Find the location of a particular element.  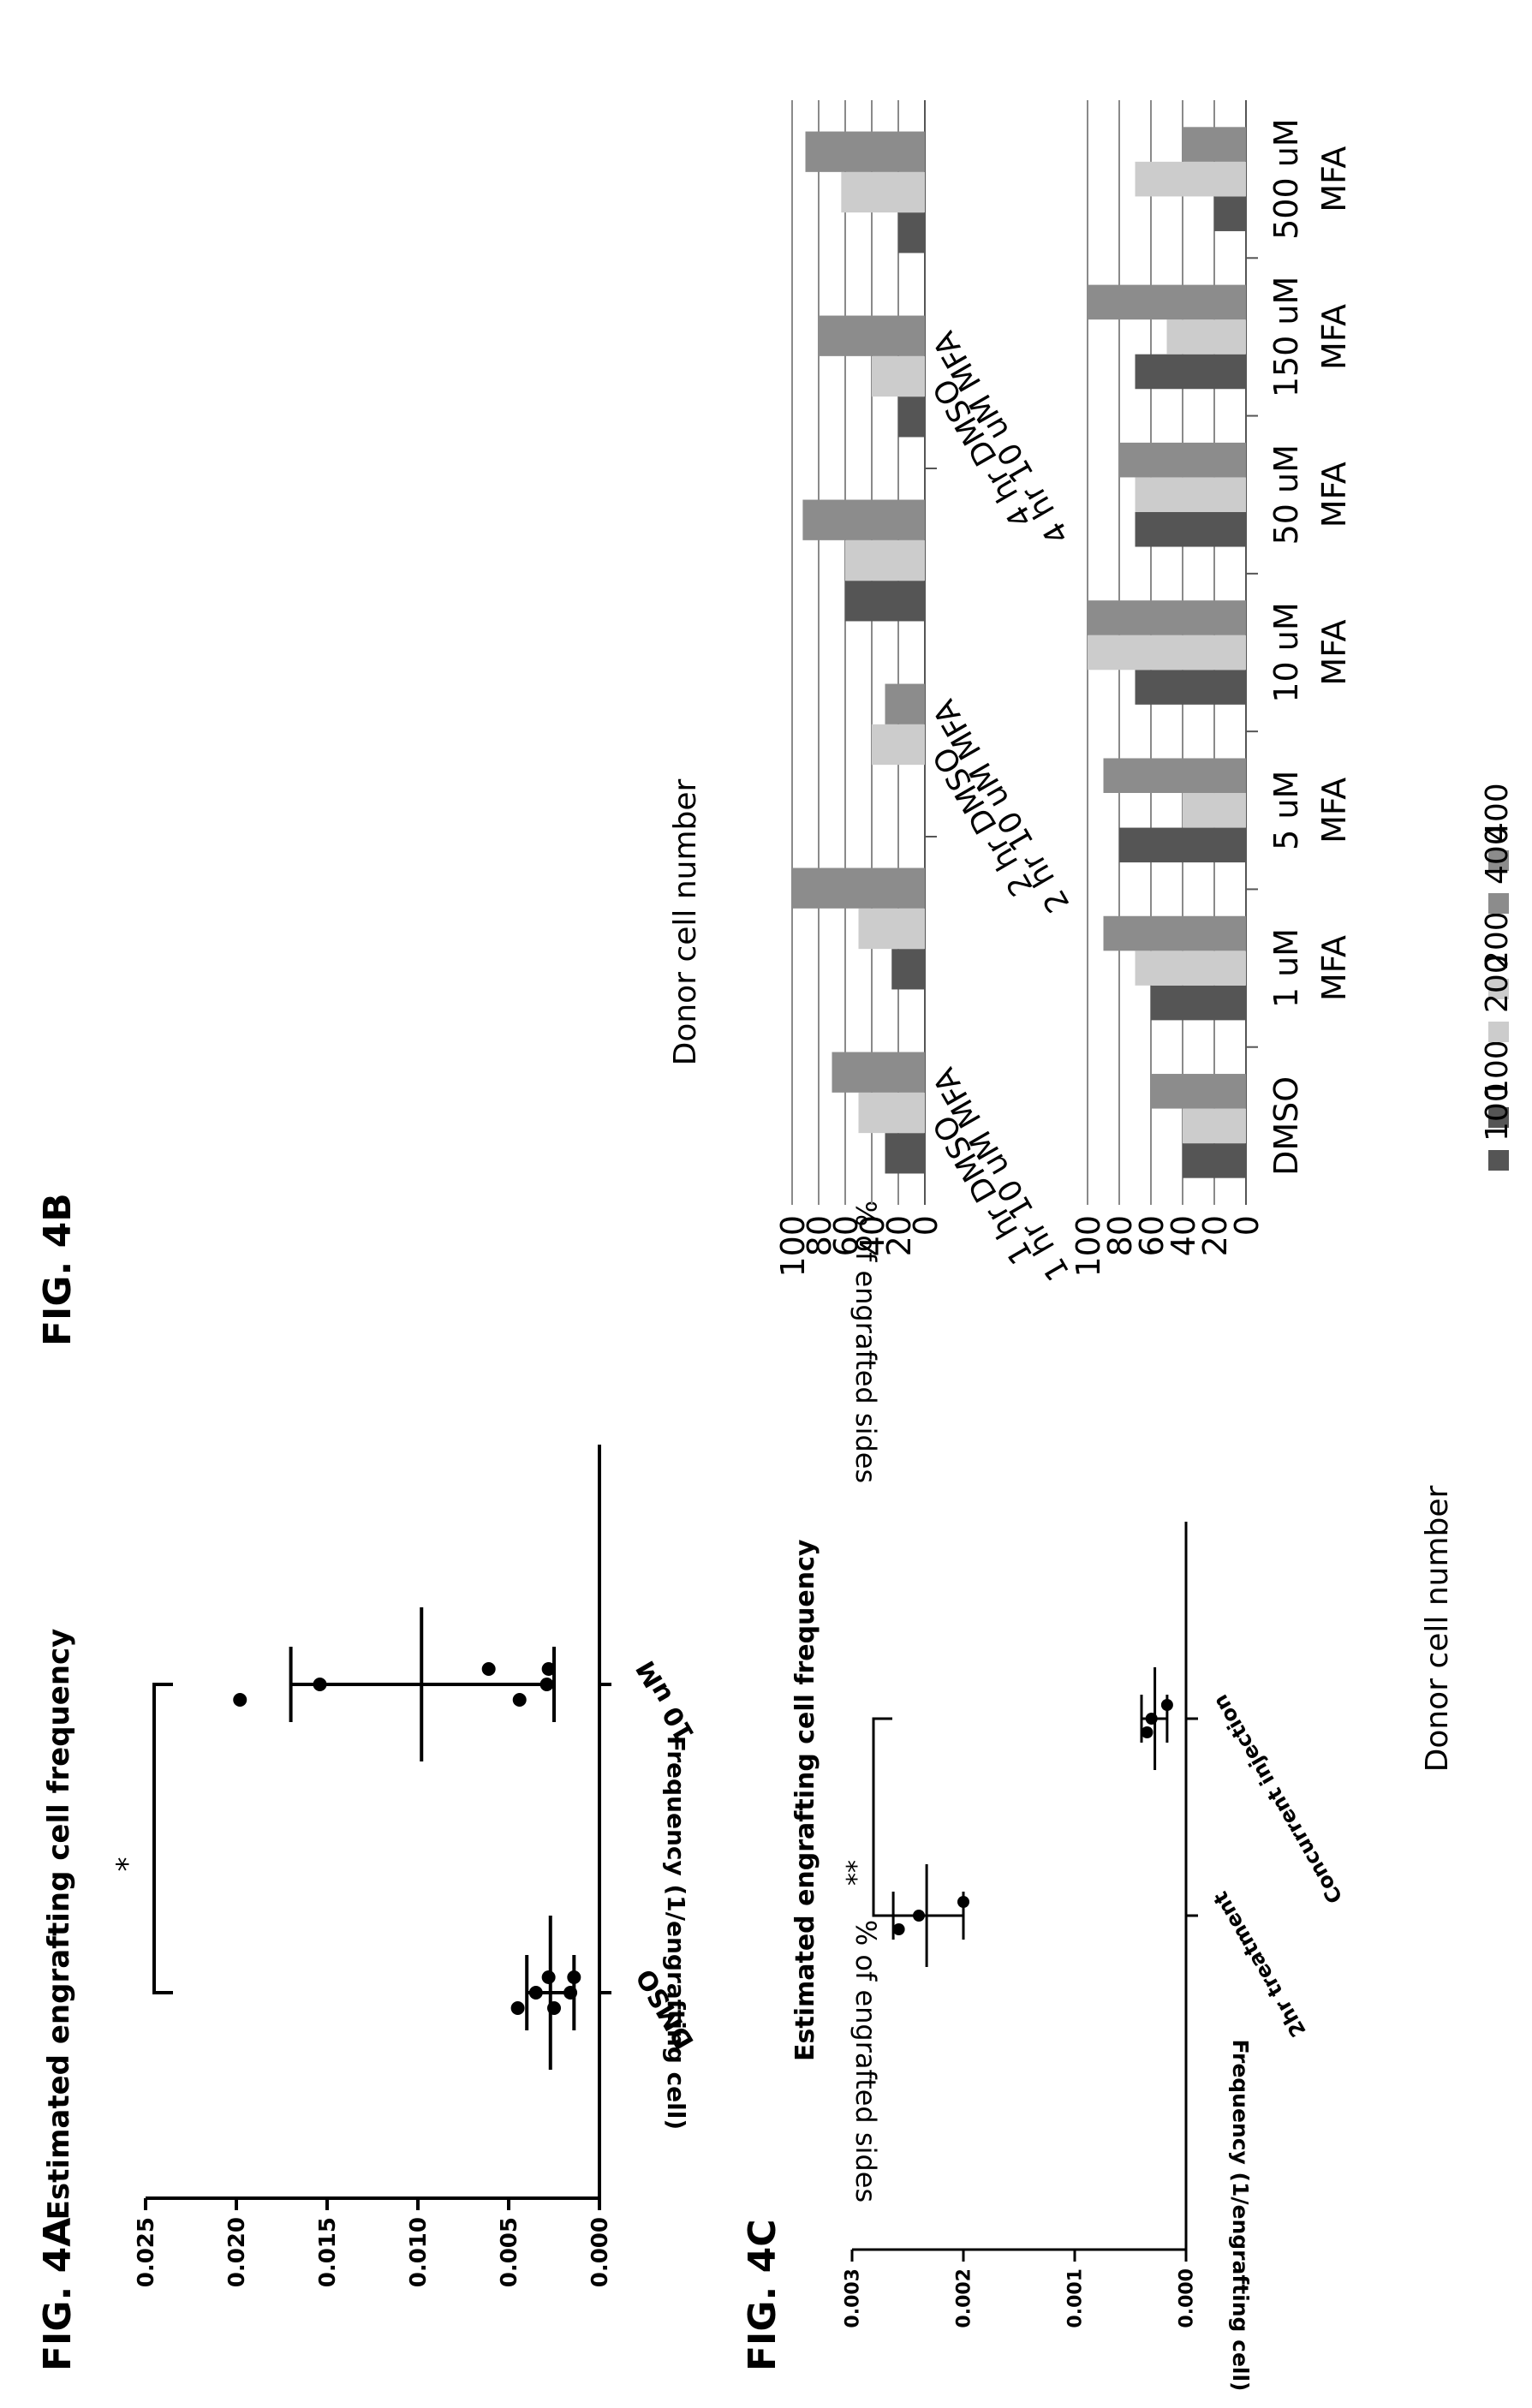

fig4b-category-label: 150 uM is located at coordinates (1286, 337).